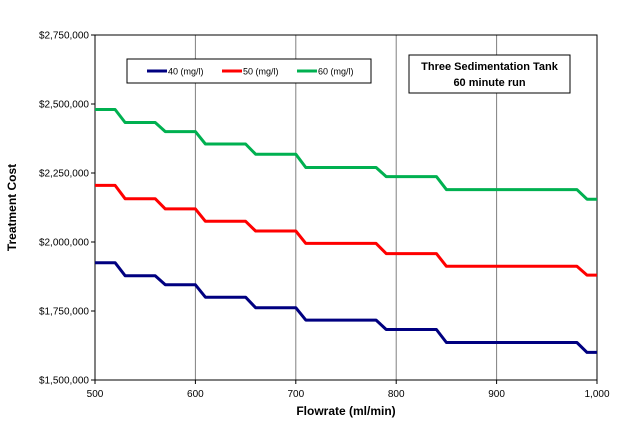 This screenshot has width=624, height=429. I want to click on legend: 40 (mg/l) 50 (mg/l) 60 (mg/l), so click(249, 71).